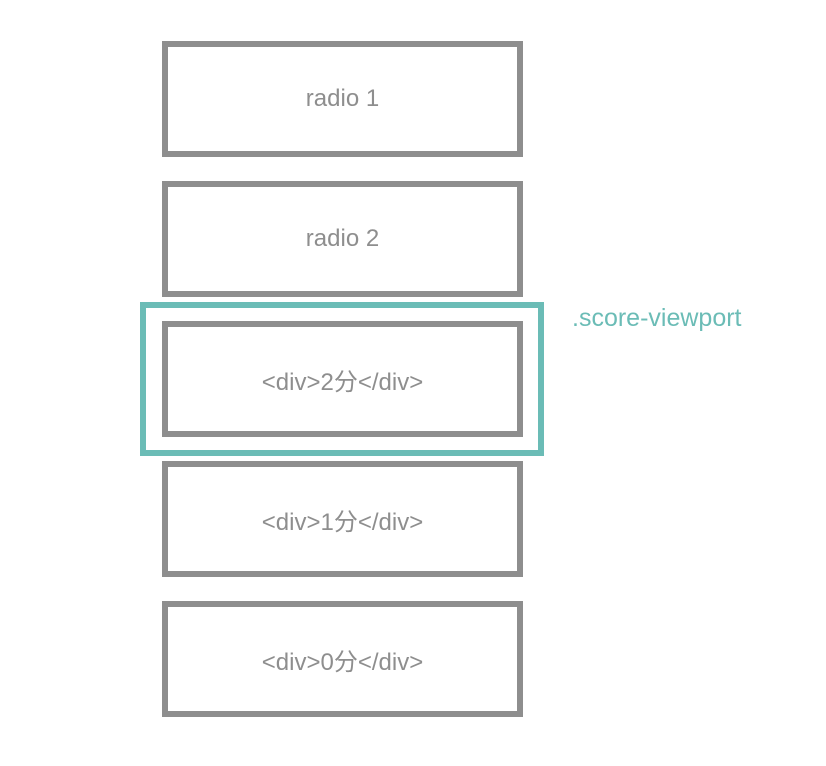 The width and height of the screenshot is (826, 766). I want to click on score-0-label: <div>0分</div>, so click(342, 662).